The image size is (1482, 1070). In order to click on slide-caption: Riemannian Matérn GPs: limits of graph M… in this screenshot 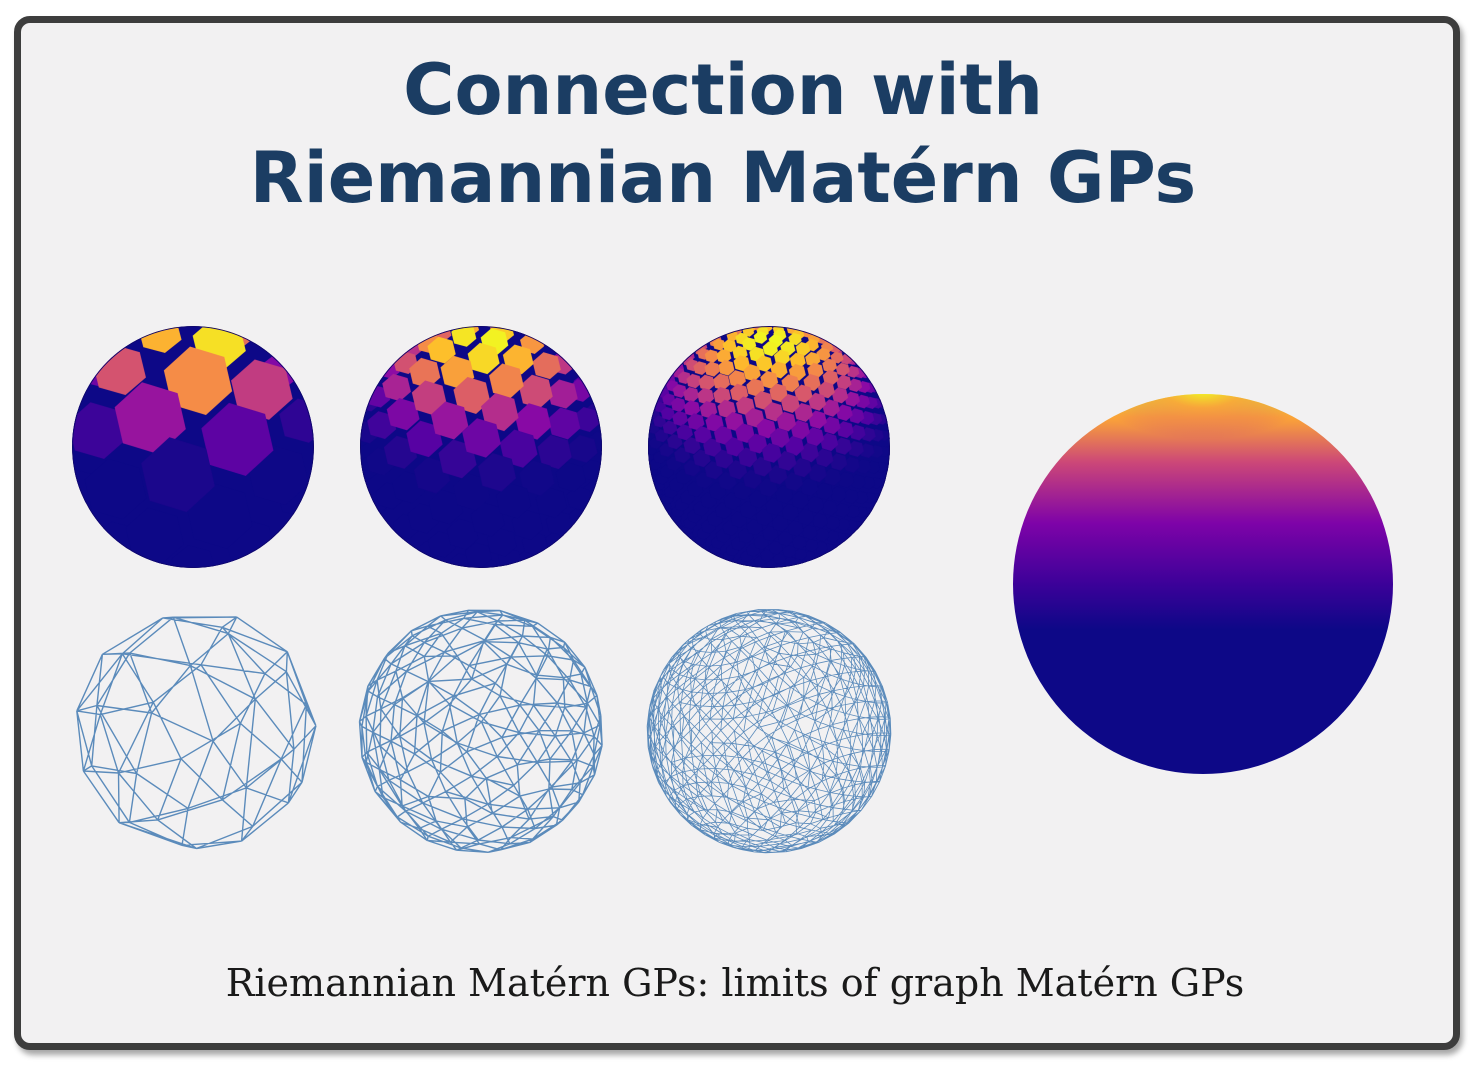, I will do `click(735, 983)`.